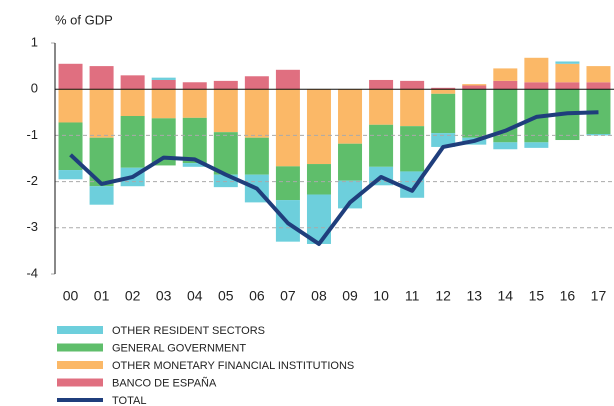 The image size is (614, 406). What do you see at coordinates (226, 296) in the screenshot?
I see `x-tick-label: 05` at bounding box center [226, 296].